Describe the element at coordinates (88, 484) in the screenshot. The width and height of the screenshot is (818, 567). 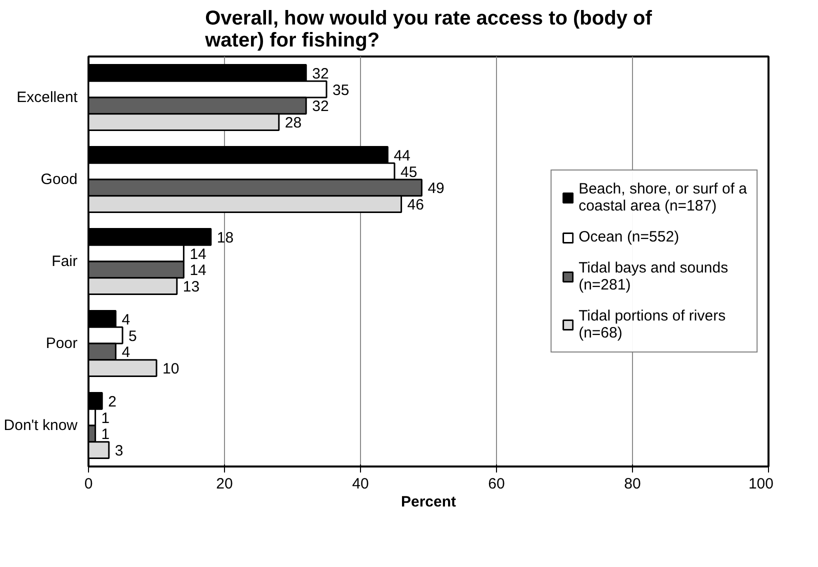
I see `x-tick-label: 0` at that location.